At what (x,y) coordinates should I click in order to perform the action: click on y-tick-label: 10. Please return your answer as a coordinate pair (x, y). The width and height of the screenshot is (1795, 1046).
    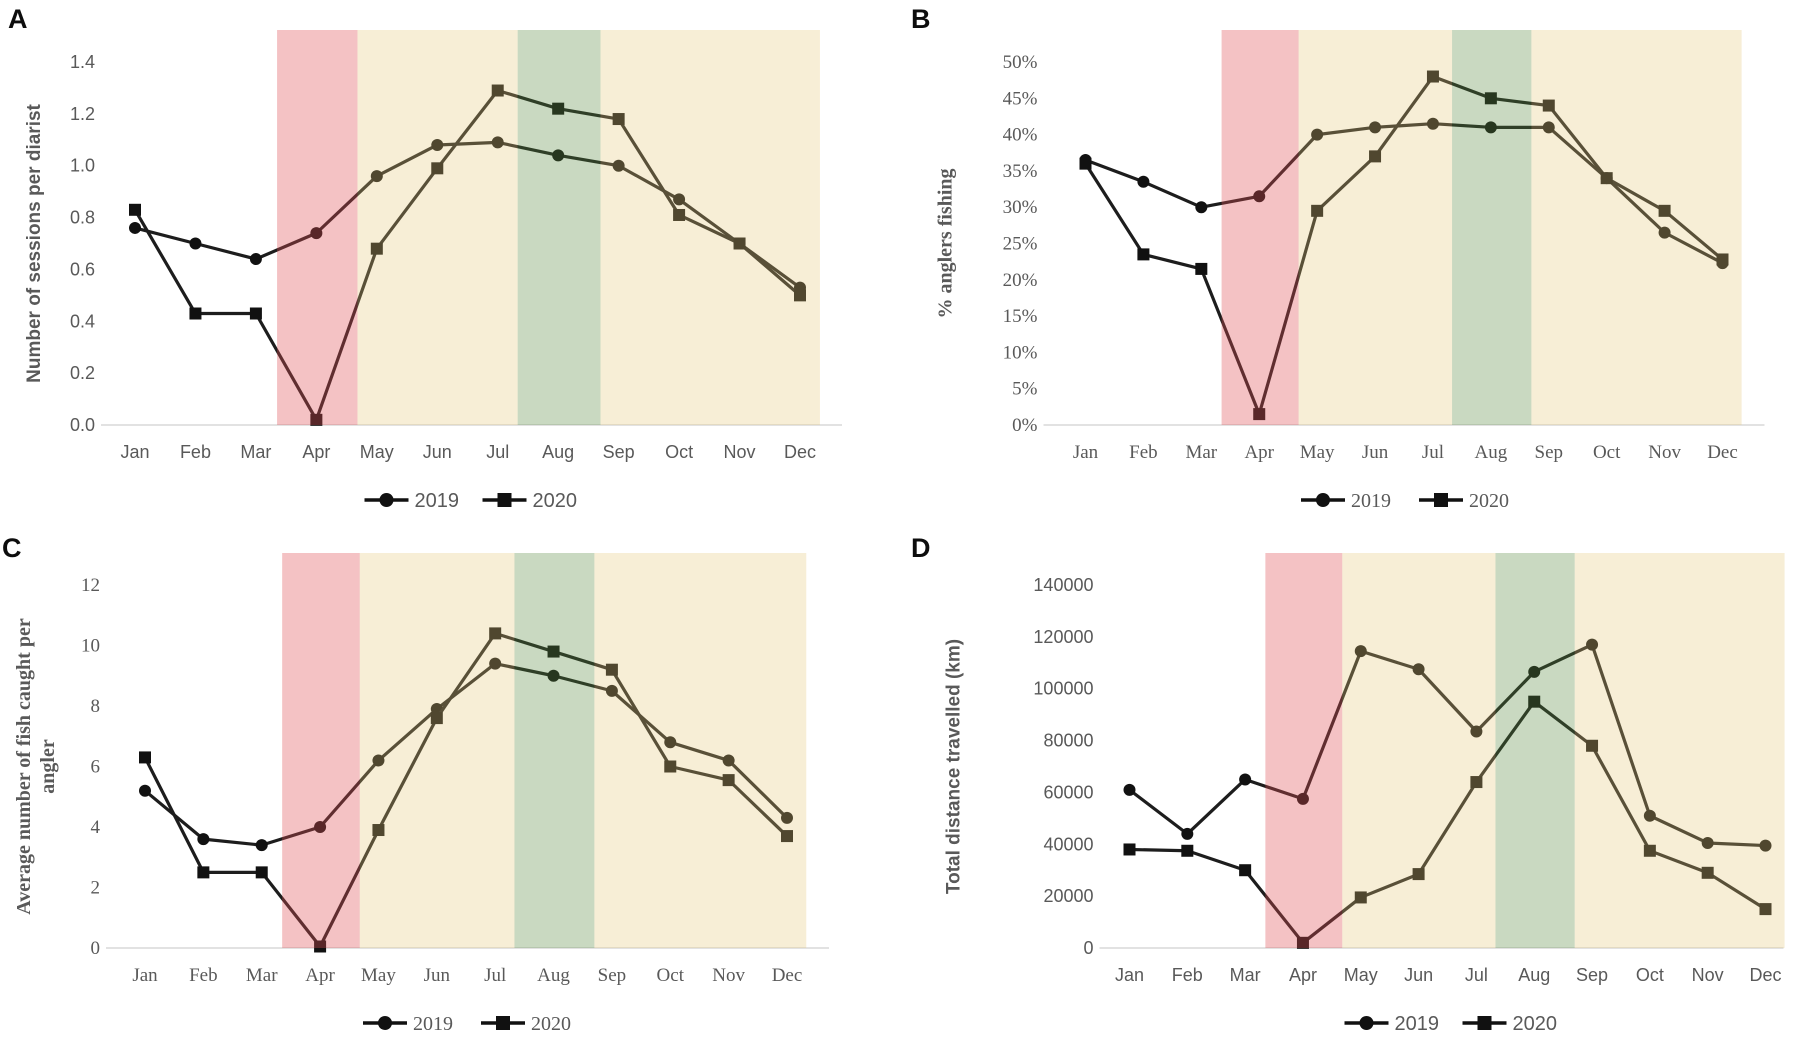
    Looking at the image, I should click on (90, 646).